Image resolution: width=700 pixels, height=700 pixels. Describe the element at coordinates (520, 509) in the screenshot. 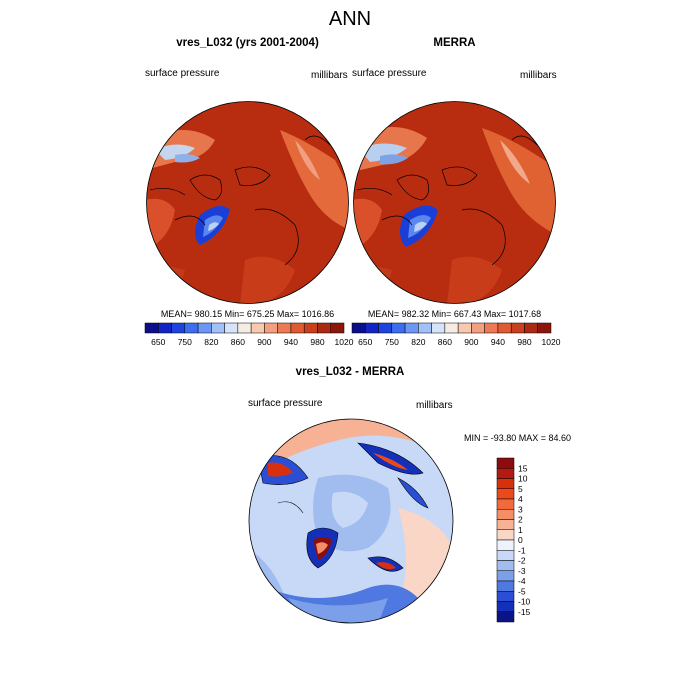

I see `colorbar-tick-label: 3` at that location.